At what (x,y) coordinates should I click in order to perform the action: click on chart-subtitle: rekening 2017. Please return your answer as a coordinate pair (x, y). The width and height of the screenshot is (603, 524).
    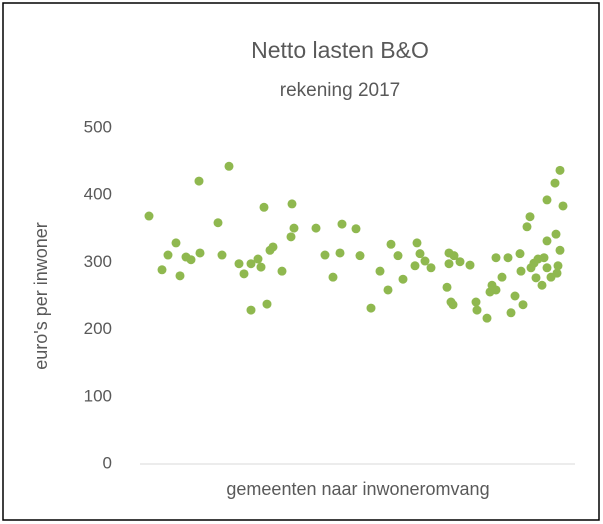
    Looking at the image, I should click on (340, 90).